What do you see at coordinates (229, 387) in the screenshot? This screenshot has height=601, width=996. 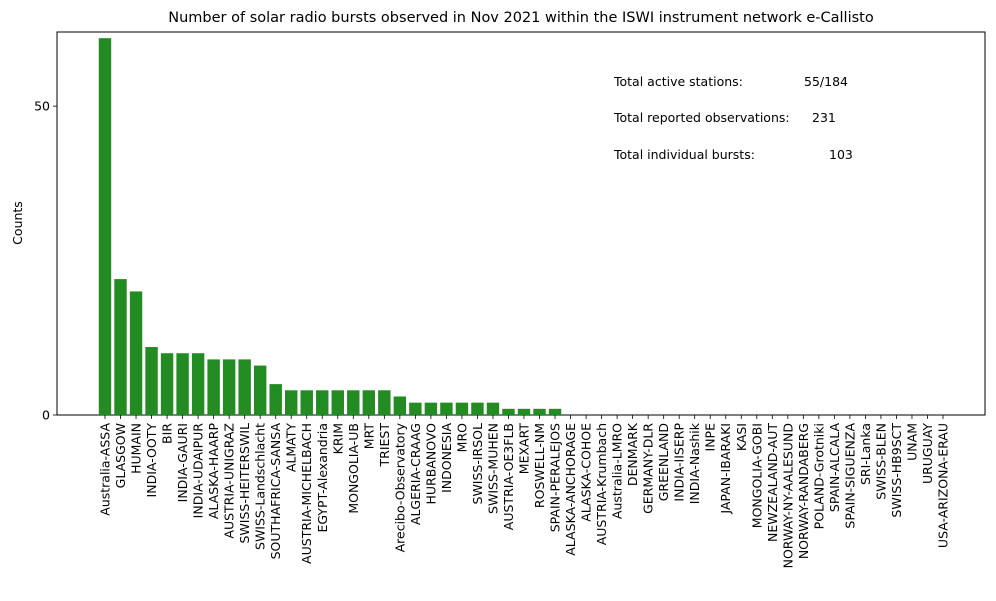 I see `bar-austria-unigraz` at bounding box center [229, 387].